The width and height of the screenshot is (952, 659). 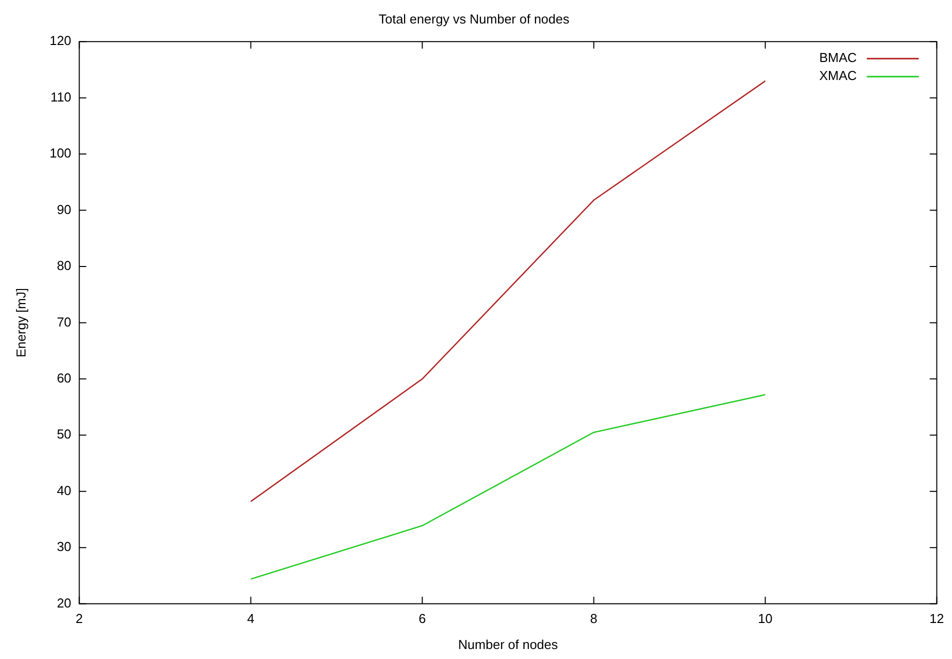 I want to click on x-tick-label: 4, so click(x=250, y=618).